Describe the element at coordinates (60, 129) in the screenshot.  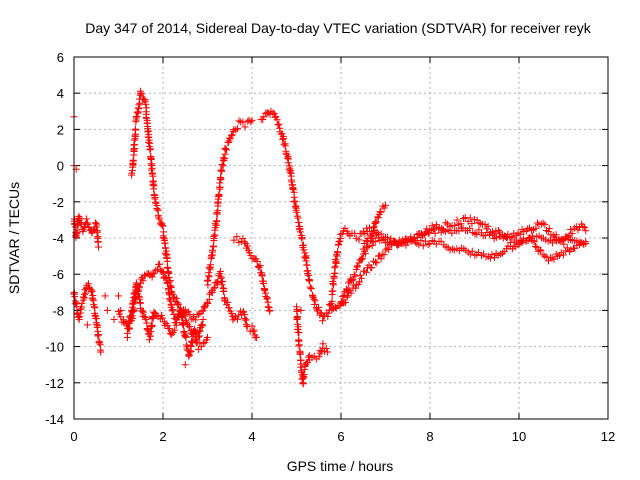
I see `y-tick-label: 2` at that location.